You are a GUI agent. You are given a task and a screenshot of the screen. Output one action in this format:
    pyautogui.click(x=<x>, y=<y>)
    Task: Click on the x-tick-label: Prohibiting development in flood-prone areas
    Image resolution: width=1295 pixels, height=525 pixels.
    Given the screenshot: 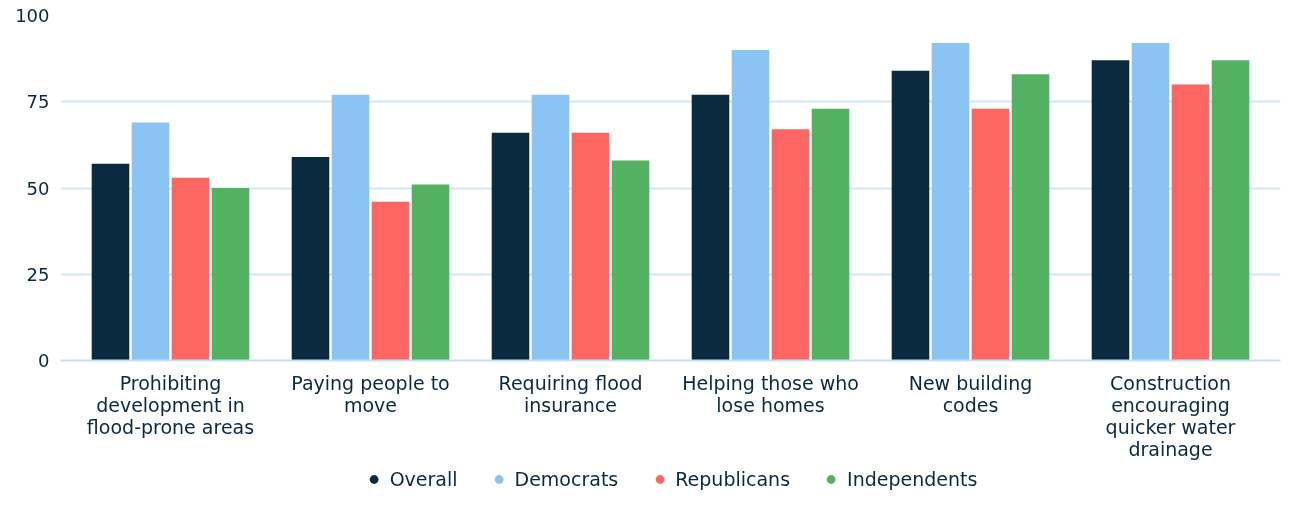 What is the action you would take?
    pyautogui.click(x=170, y=404)
    